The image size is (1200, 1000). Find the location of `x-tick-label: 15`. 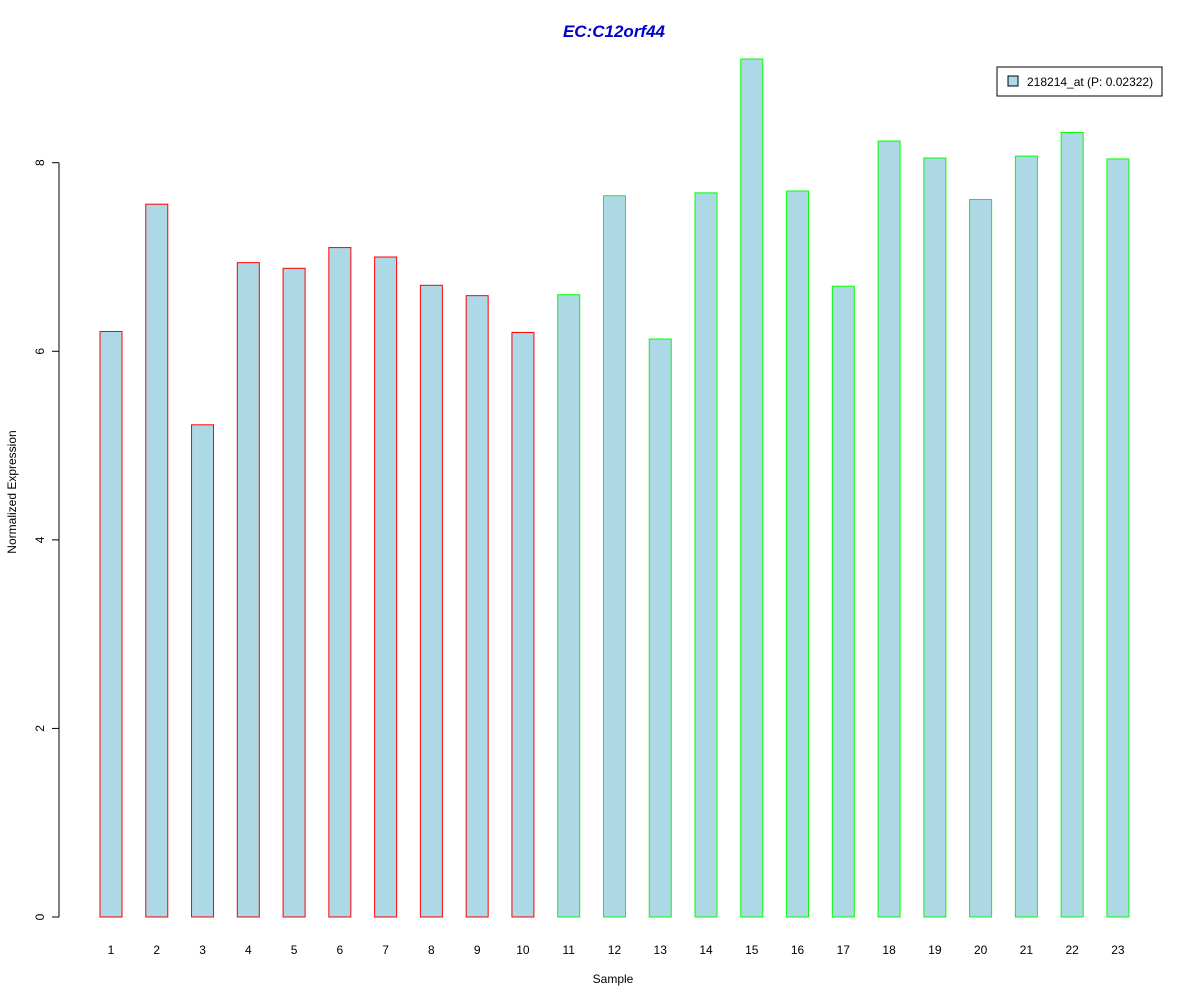

x-tick-label: 15 is located at coordinates (752, 950).